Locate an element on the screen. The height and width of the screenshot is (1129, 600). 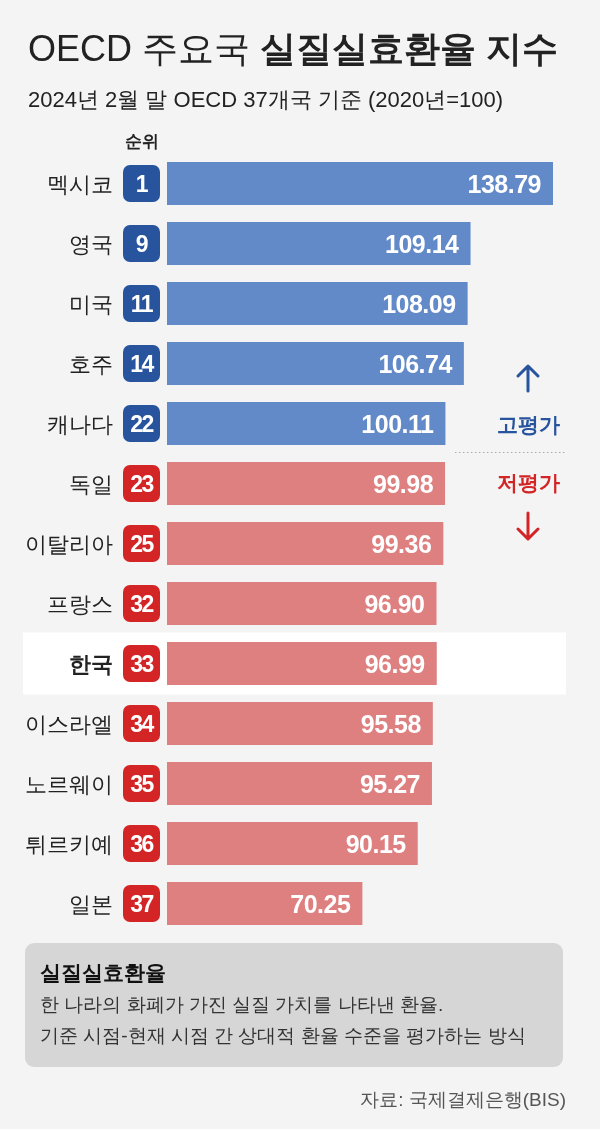
data-label: 109.14 is located at coordinates (422, 243).